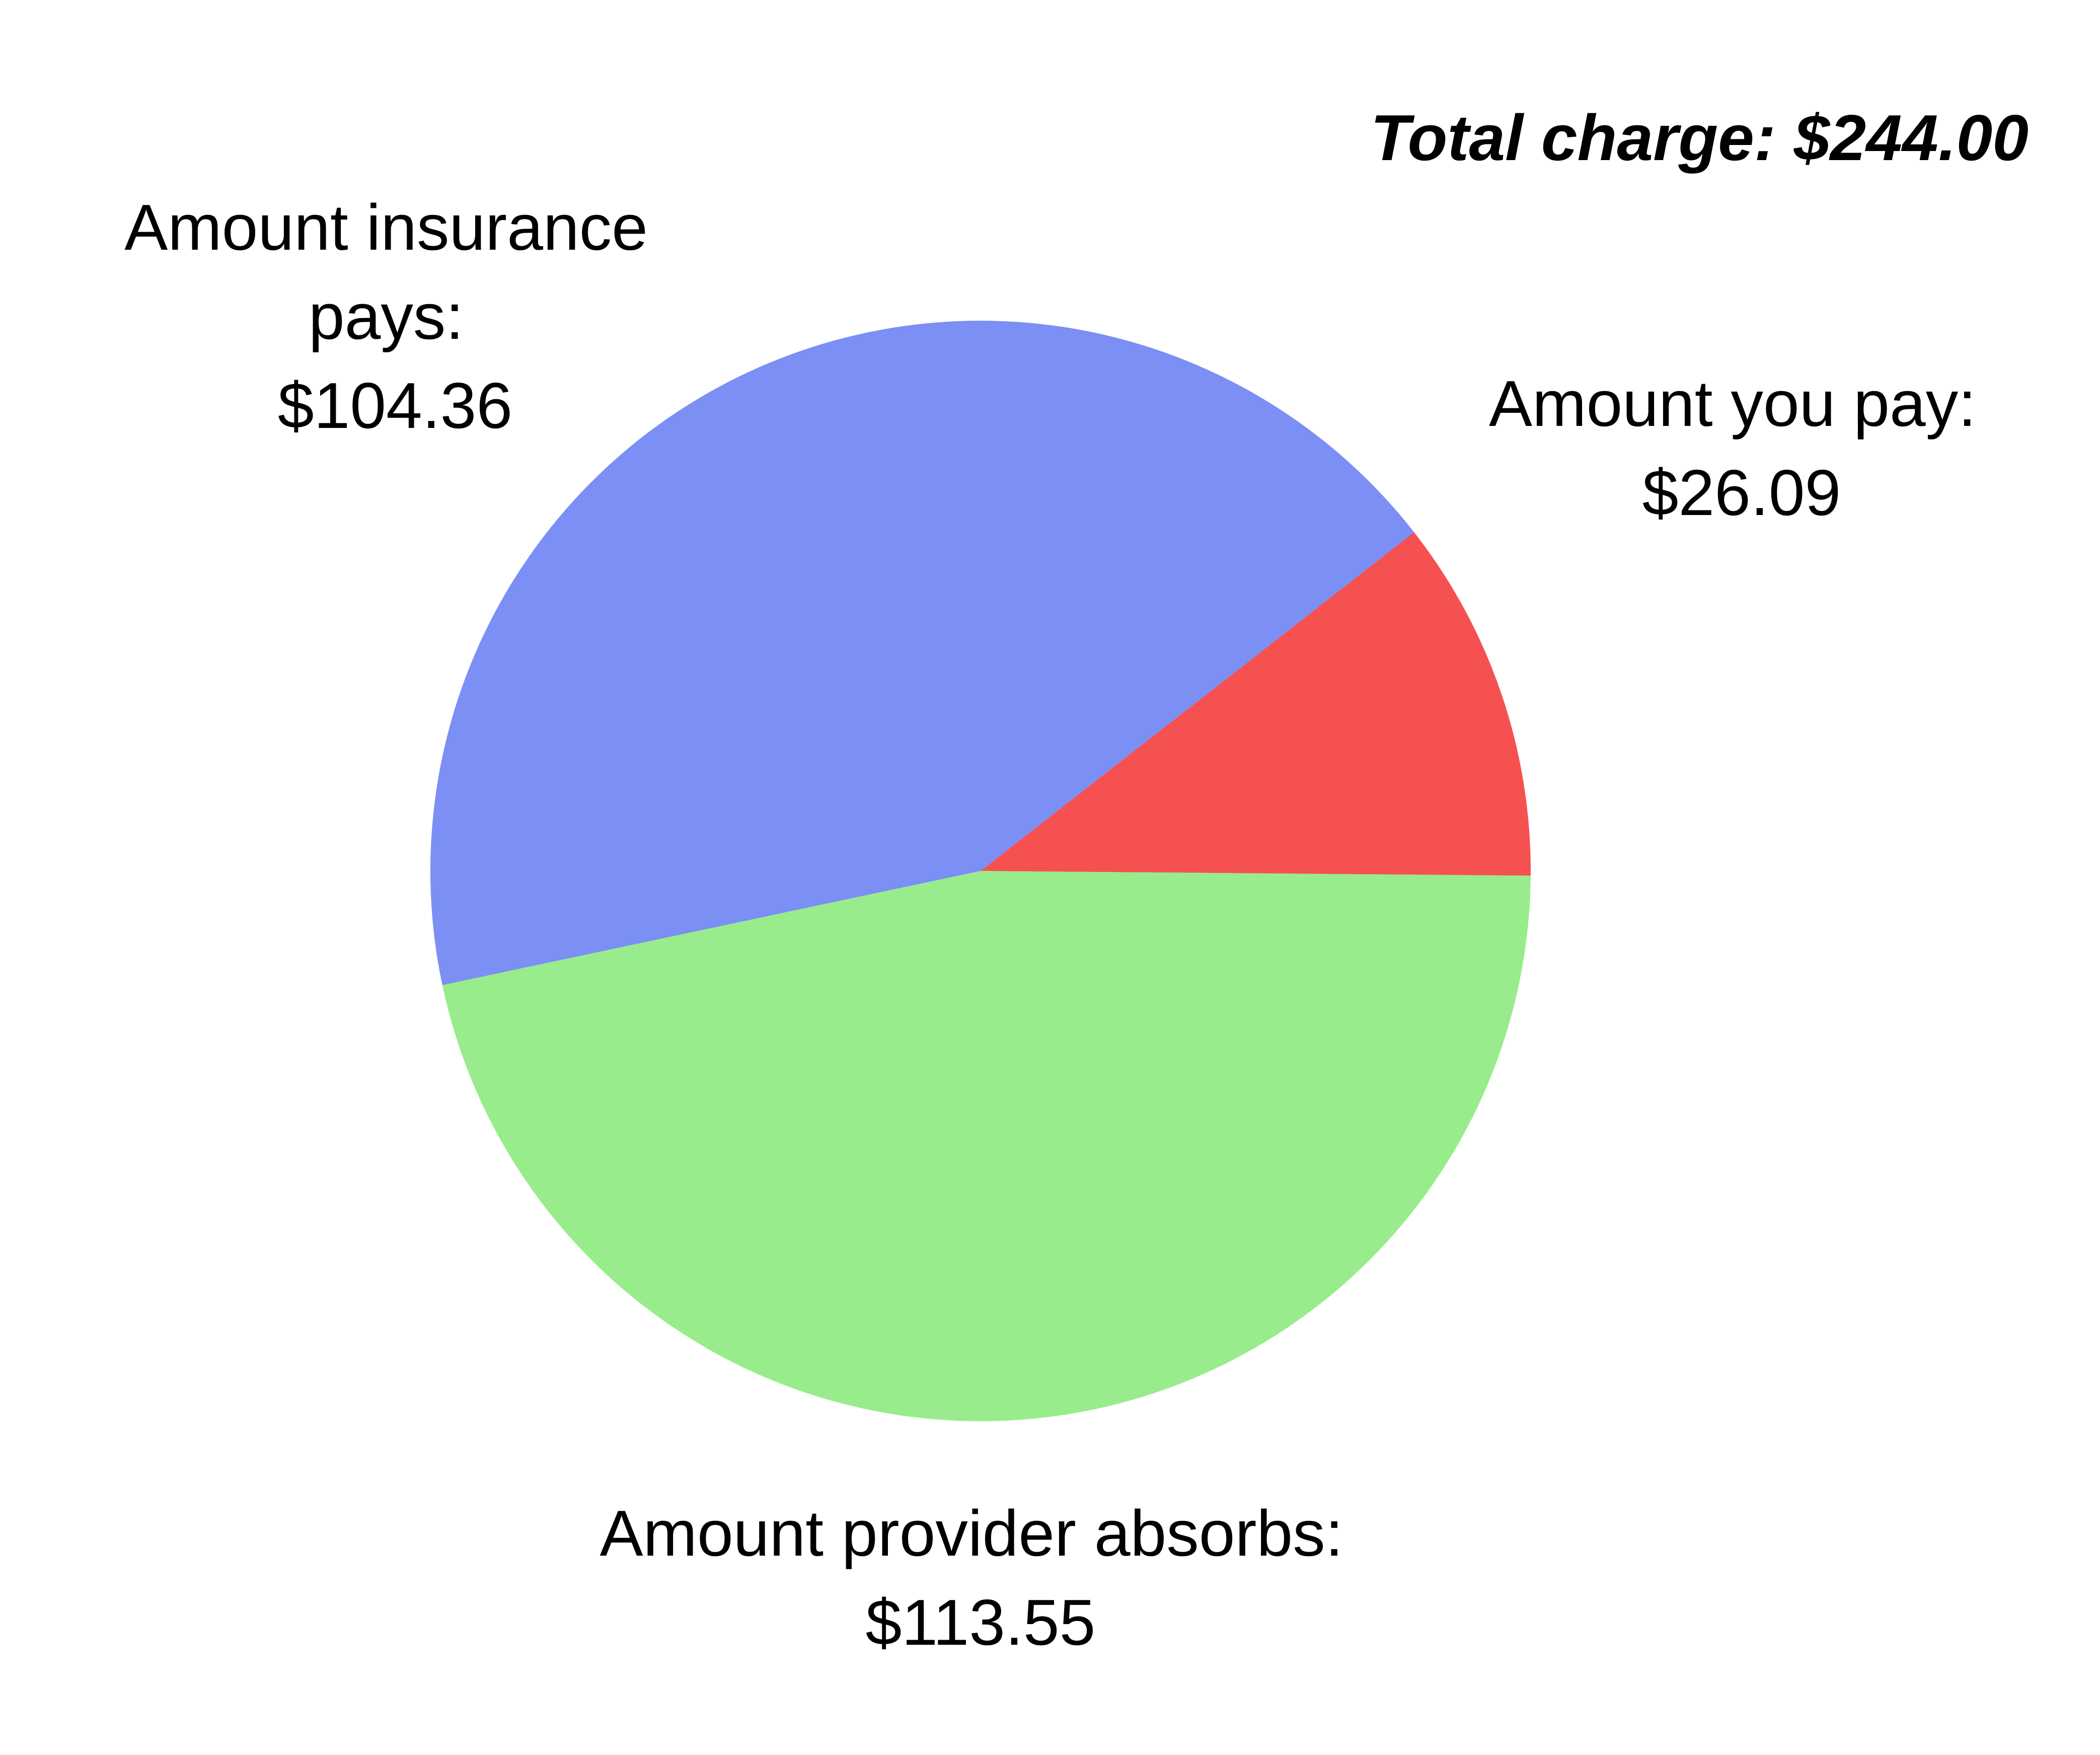 The height and width of the screenshot is (1755, 2100). What do you see at coordinates (395, 406) in the screenshot?
I see `slice-label-insurance-pays-line-3: $104.36` at bounding box center [395, 406].